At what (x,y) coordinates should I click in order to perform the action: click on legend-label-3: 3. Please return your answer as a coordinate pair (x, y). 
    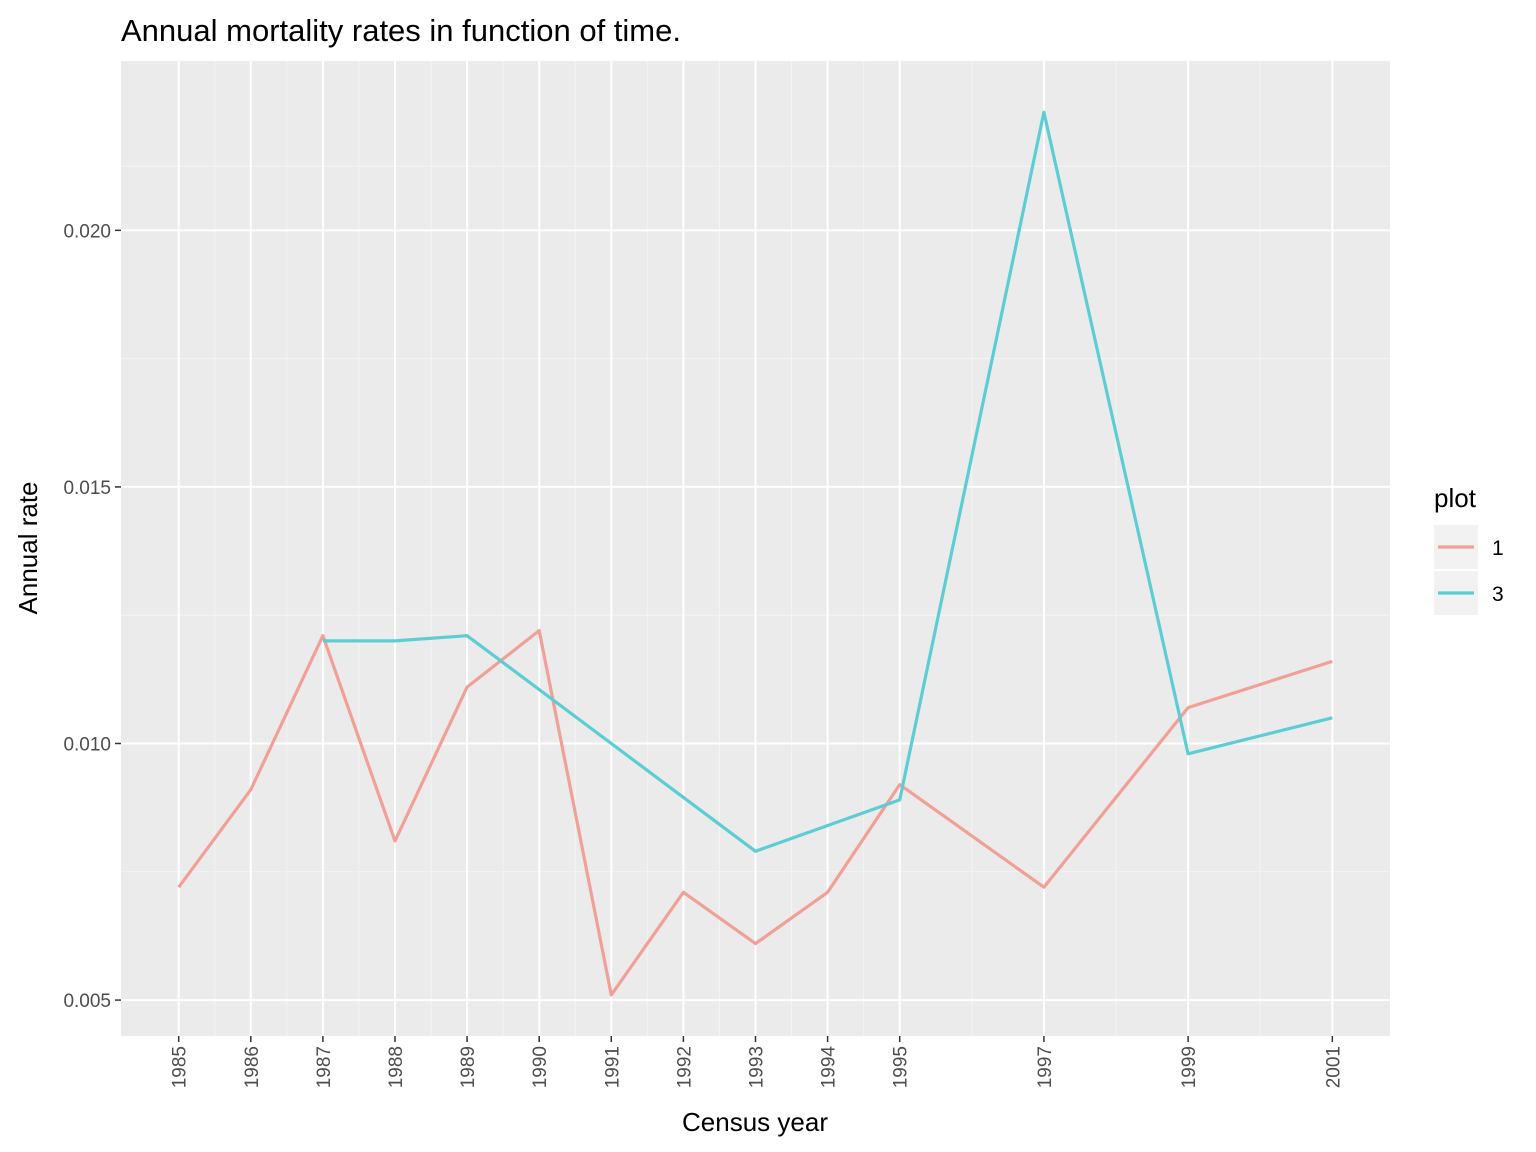
    Looking at the image, I should click on (1498, 594).